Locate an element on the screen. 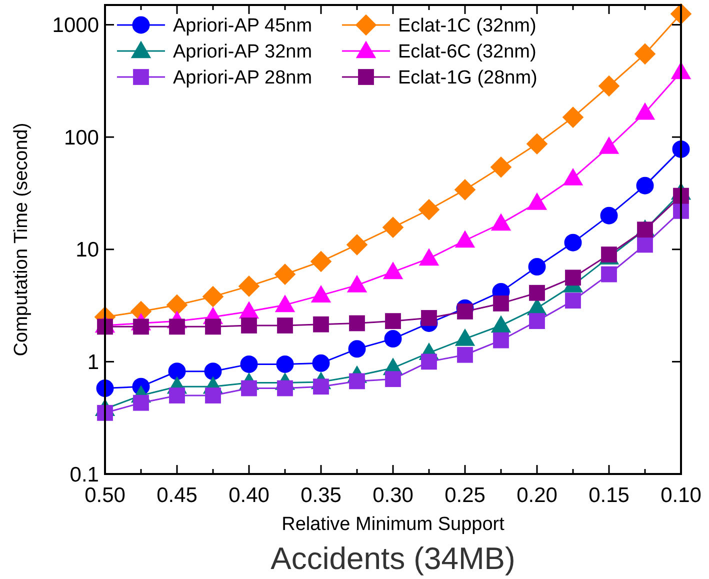 The image size is (709, 579). x-tick-label: 0.20 is located at coordinates (537, 495).